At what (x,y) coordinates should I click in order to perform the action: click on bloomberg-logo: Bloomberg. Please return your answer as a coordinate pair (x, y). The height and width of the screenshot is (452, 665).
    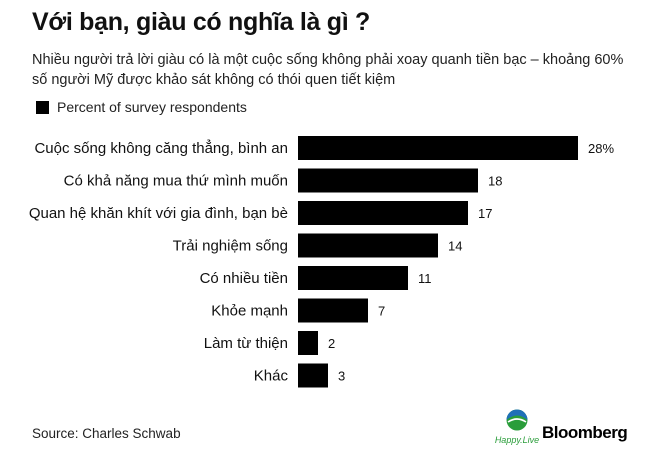
    Looking at the image, I should click on (585, 432).